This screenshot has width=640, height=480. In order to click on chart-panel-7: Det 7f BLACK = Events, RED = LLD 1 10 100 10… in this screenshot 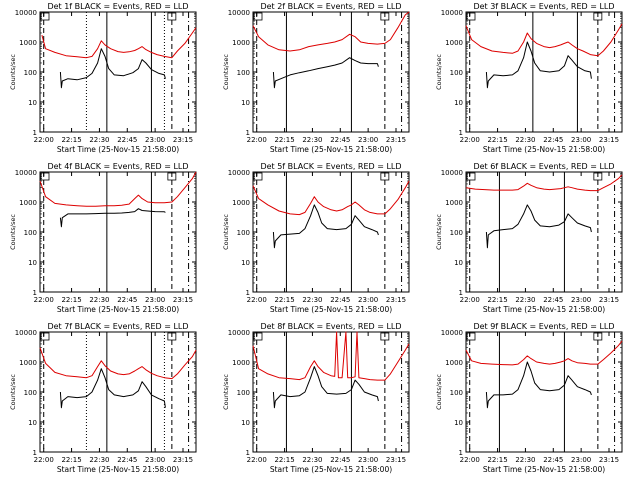, I will do `click(103, 398)`.